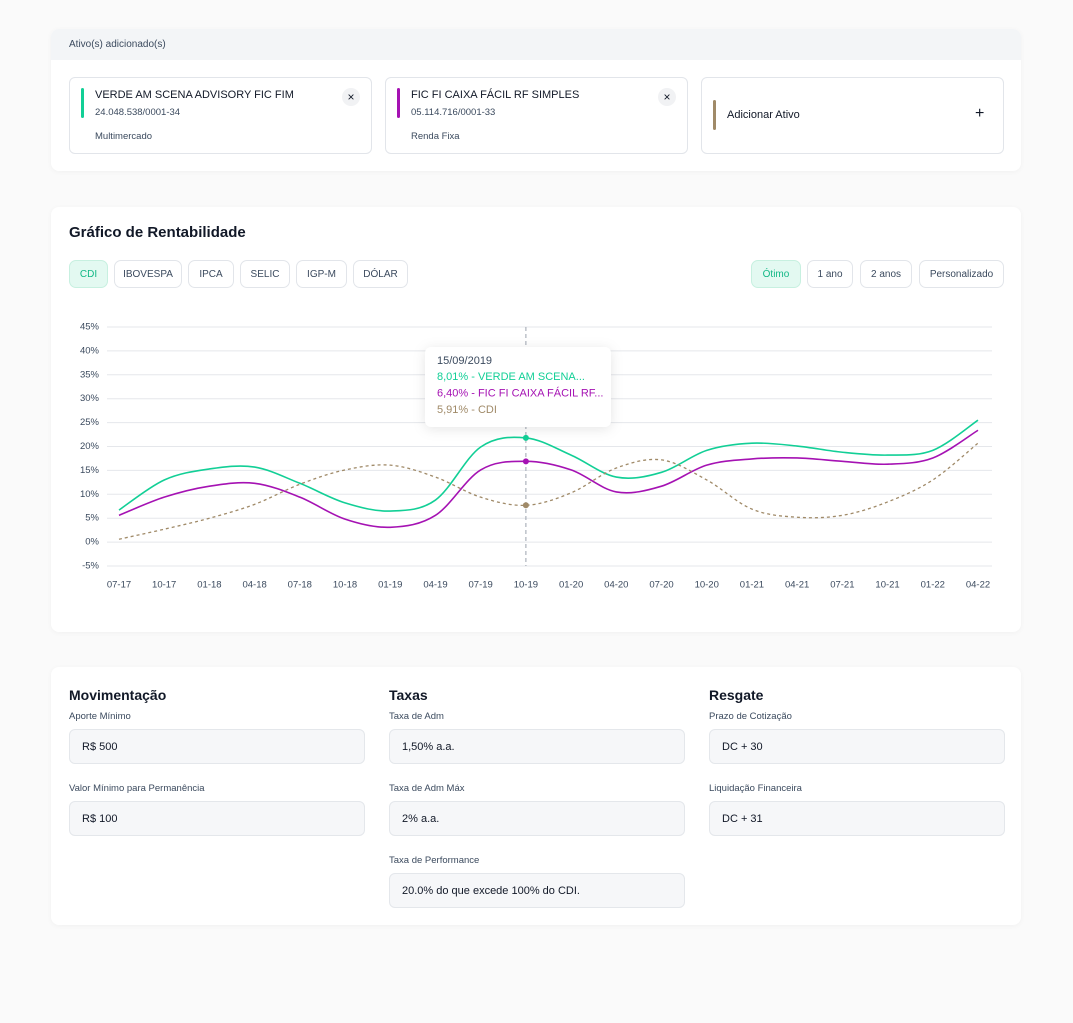  What do you see at coordinates (88, 274) in the screenshot?
I see `benchmark-button: CDI` at bounding box center [88, 274].